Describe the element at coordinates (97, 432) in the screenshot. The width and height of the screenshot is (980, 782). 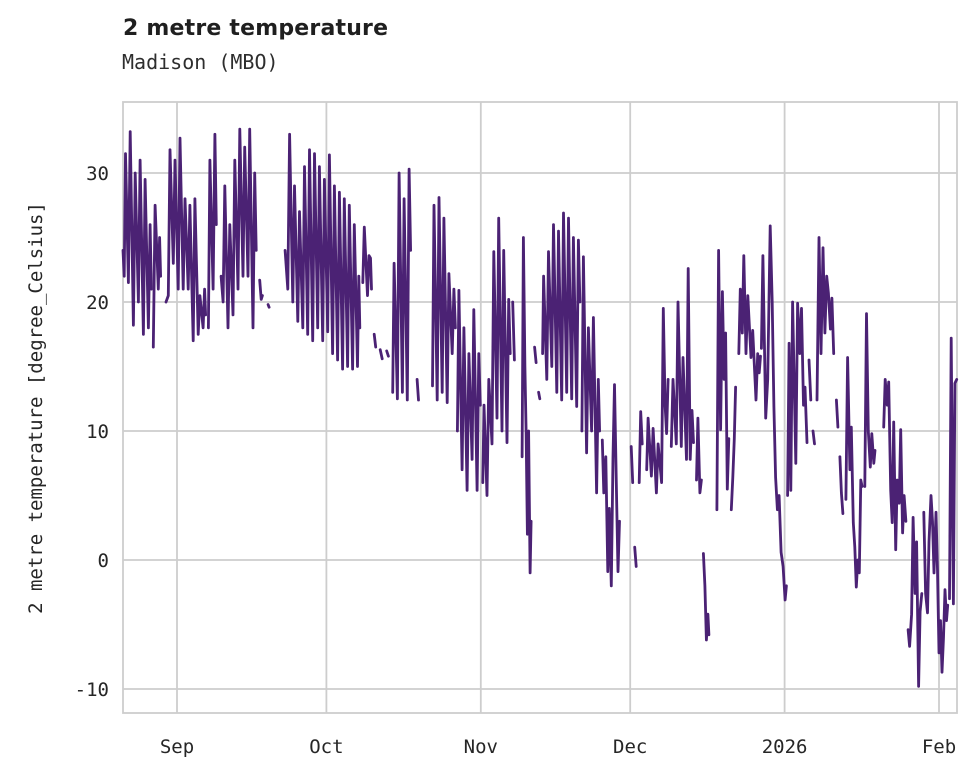
I see `y-tick-label: 10` at that location.